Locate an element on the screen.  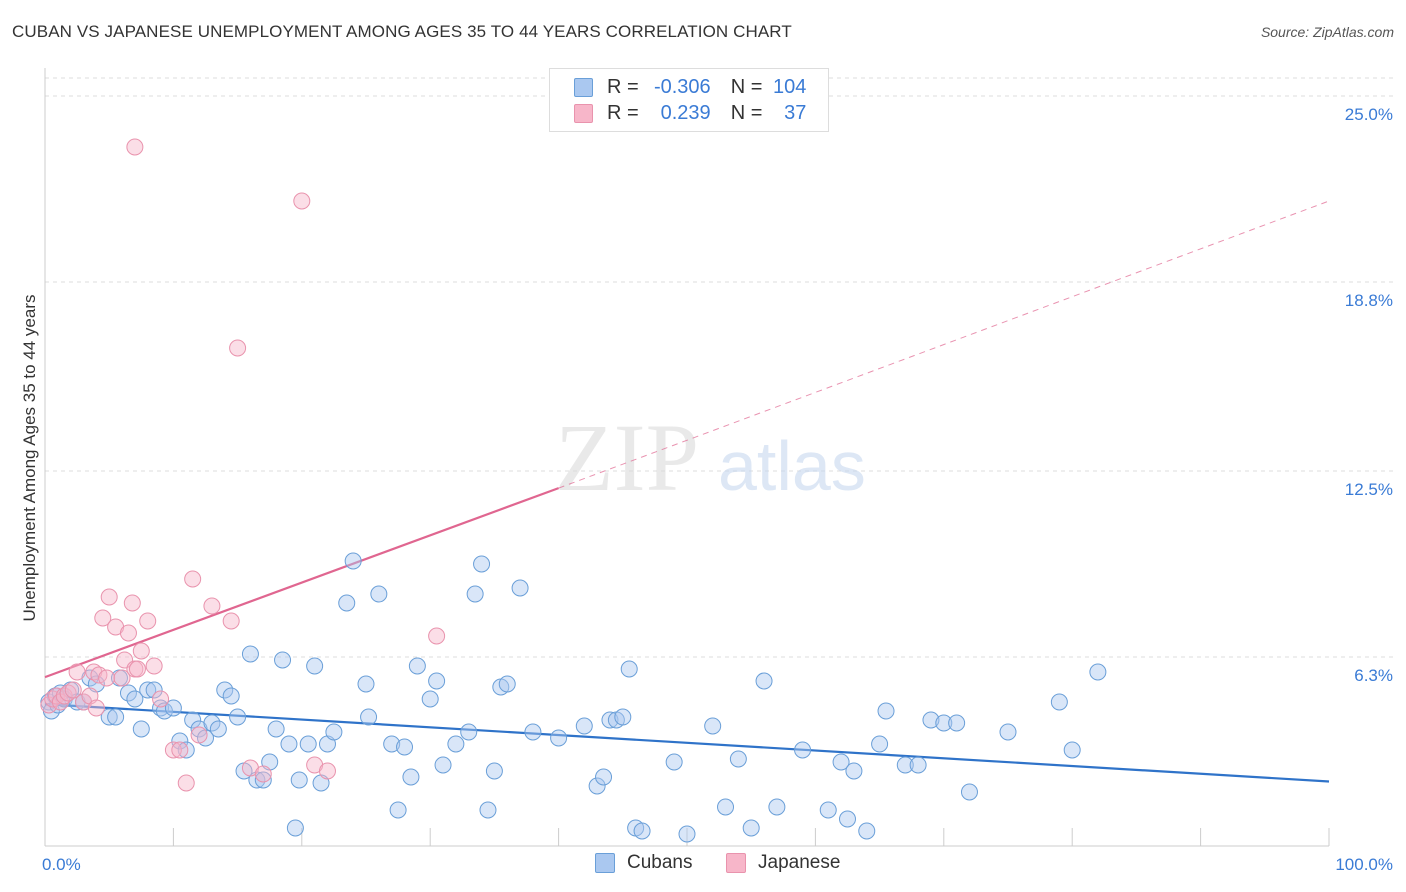
cubans-legend-label: Cubans is located at coordinates (660, 862).